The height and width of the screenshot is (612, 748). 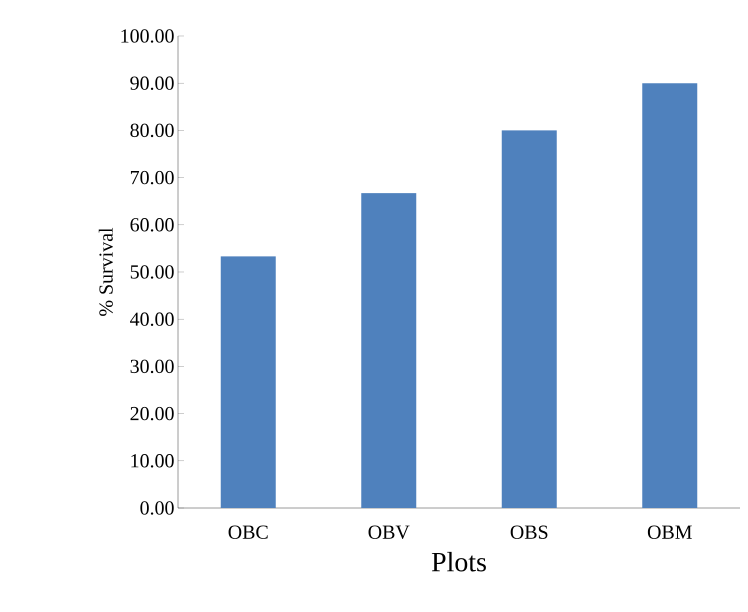 What do you see at coordinates (389, 533) in the screenshot?
I see `x-tick-label: OBV` at bounding box center [389, 533].